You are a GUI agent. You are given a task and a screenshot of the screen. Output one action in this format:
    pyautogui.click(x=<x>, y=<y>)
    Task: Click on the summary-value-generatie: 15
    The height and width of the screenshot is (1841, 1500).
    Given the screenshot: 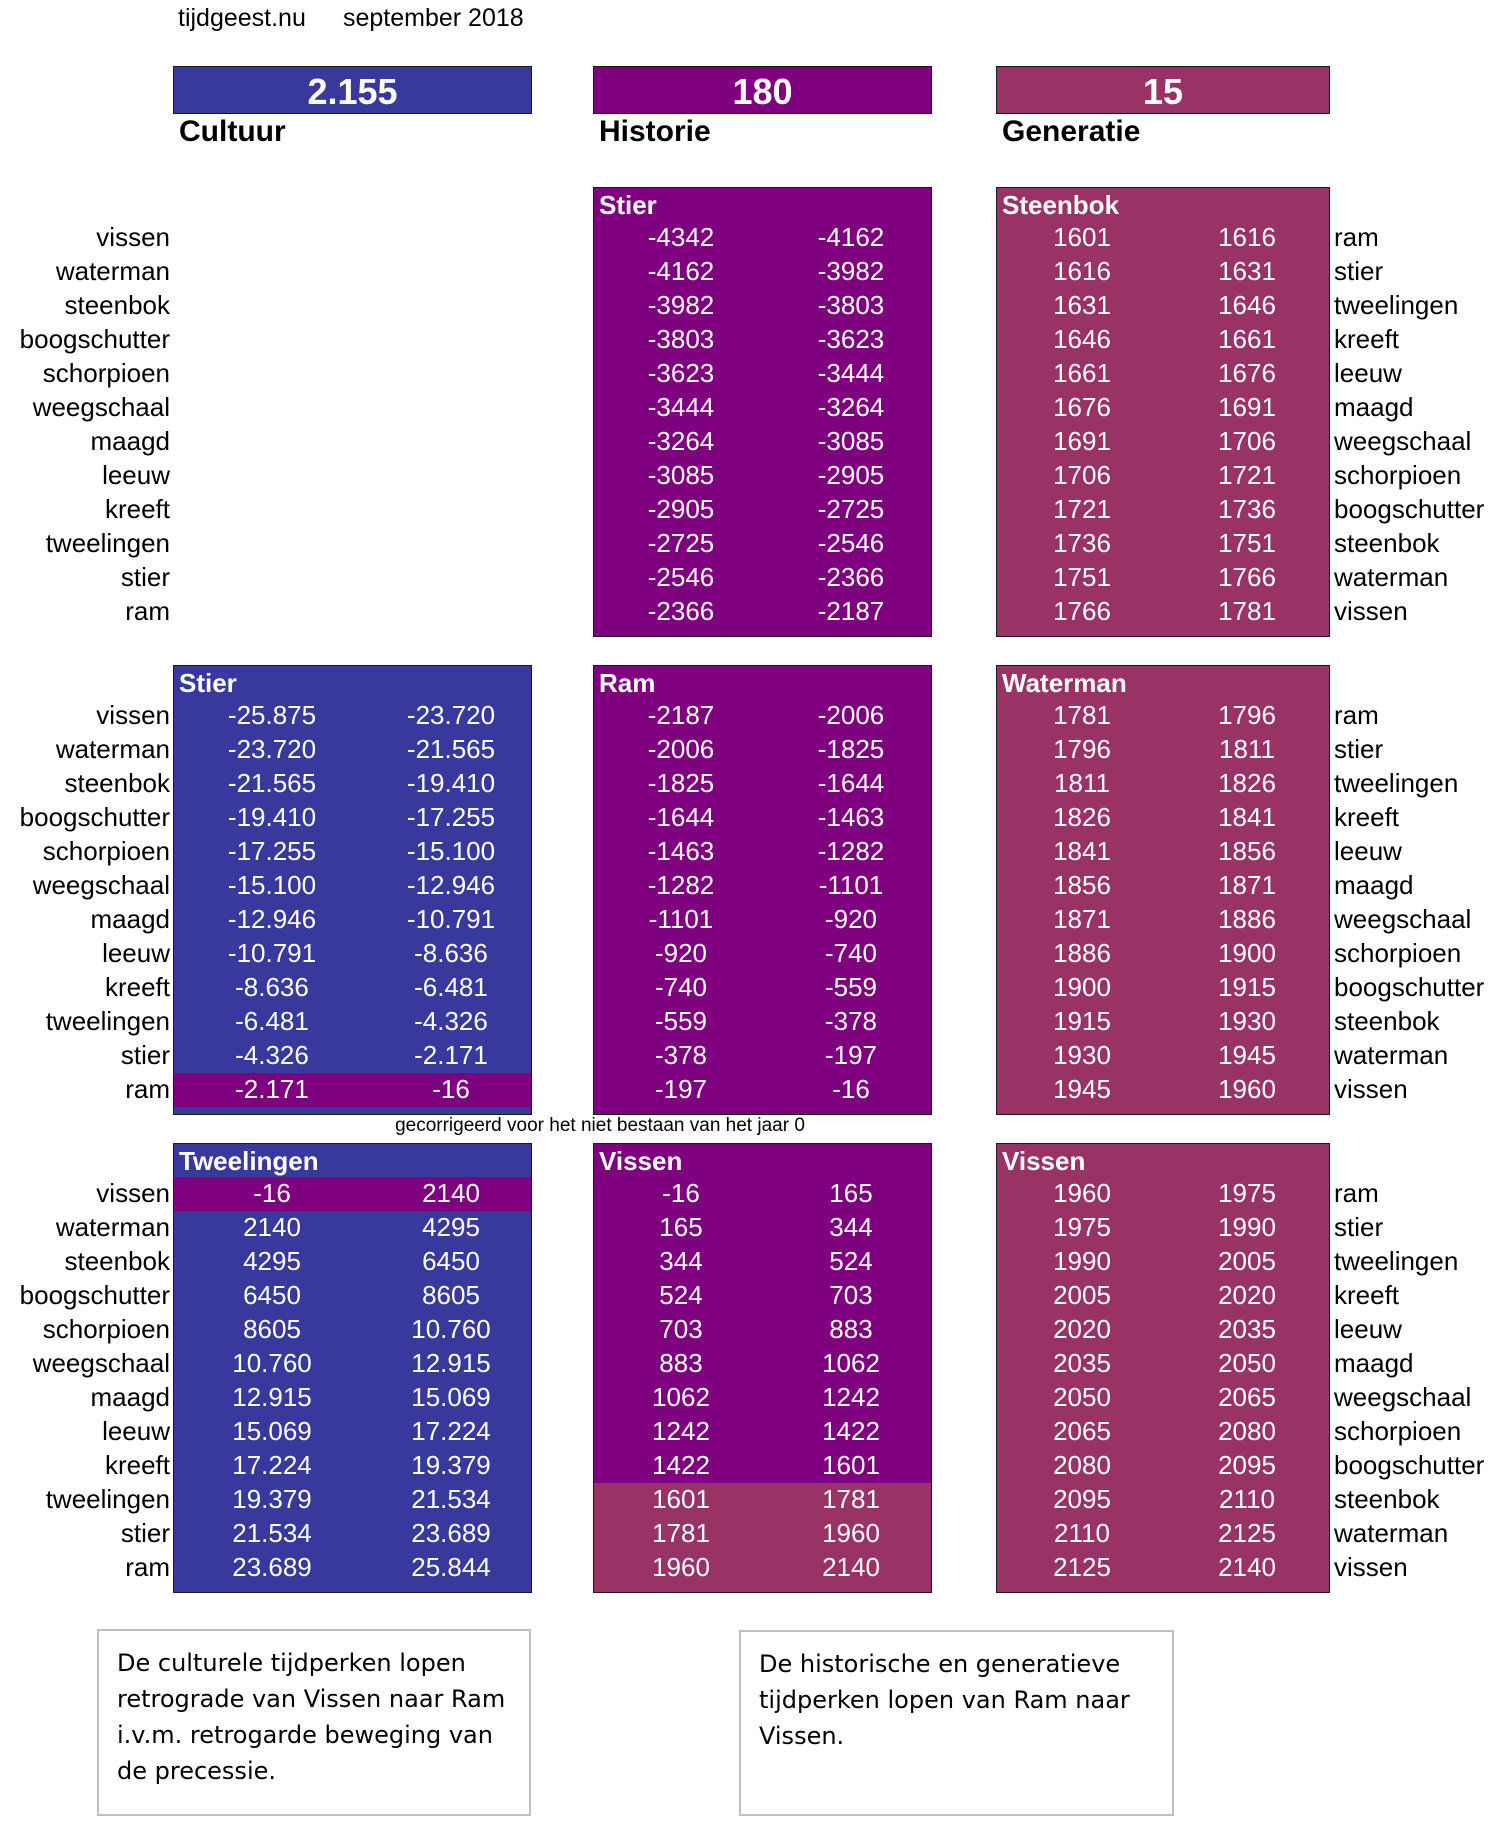 What is the action you would take?
    pyautogui.click(x=1163, y=91)
    